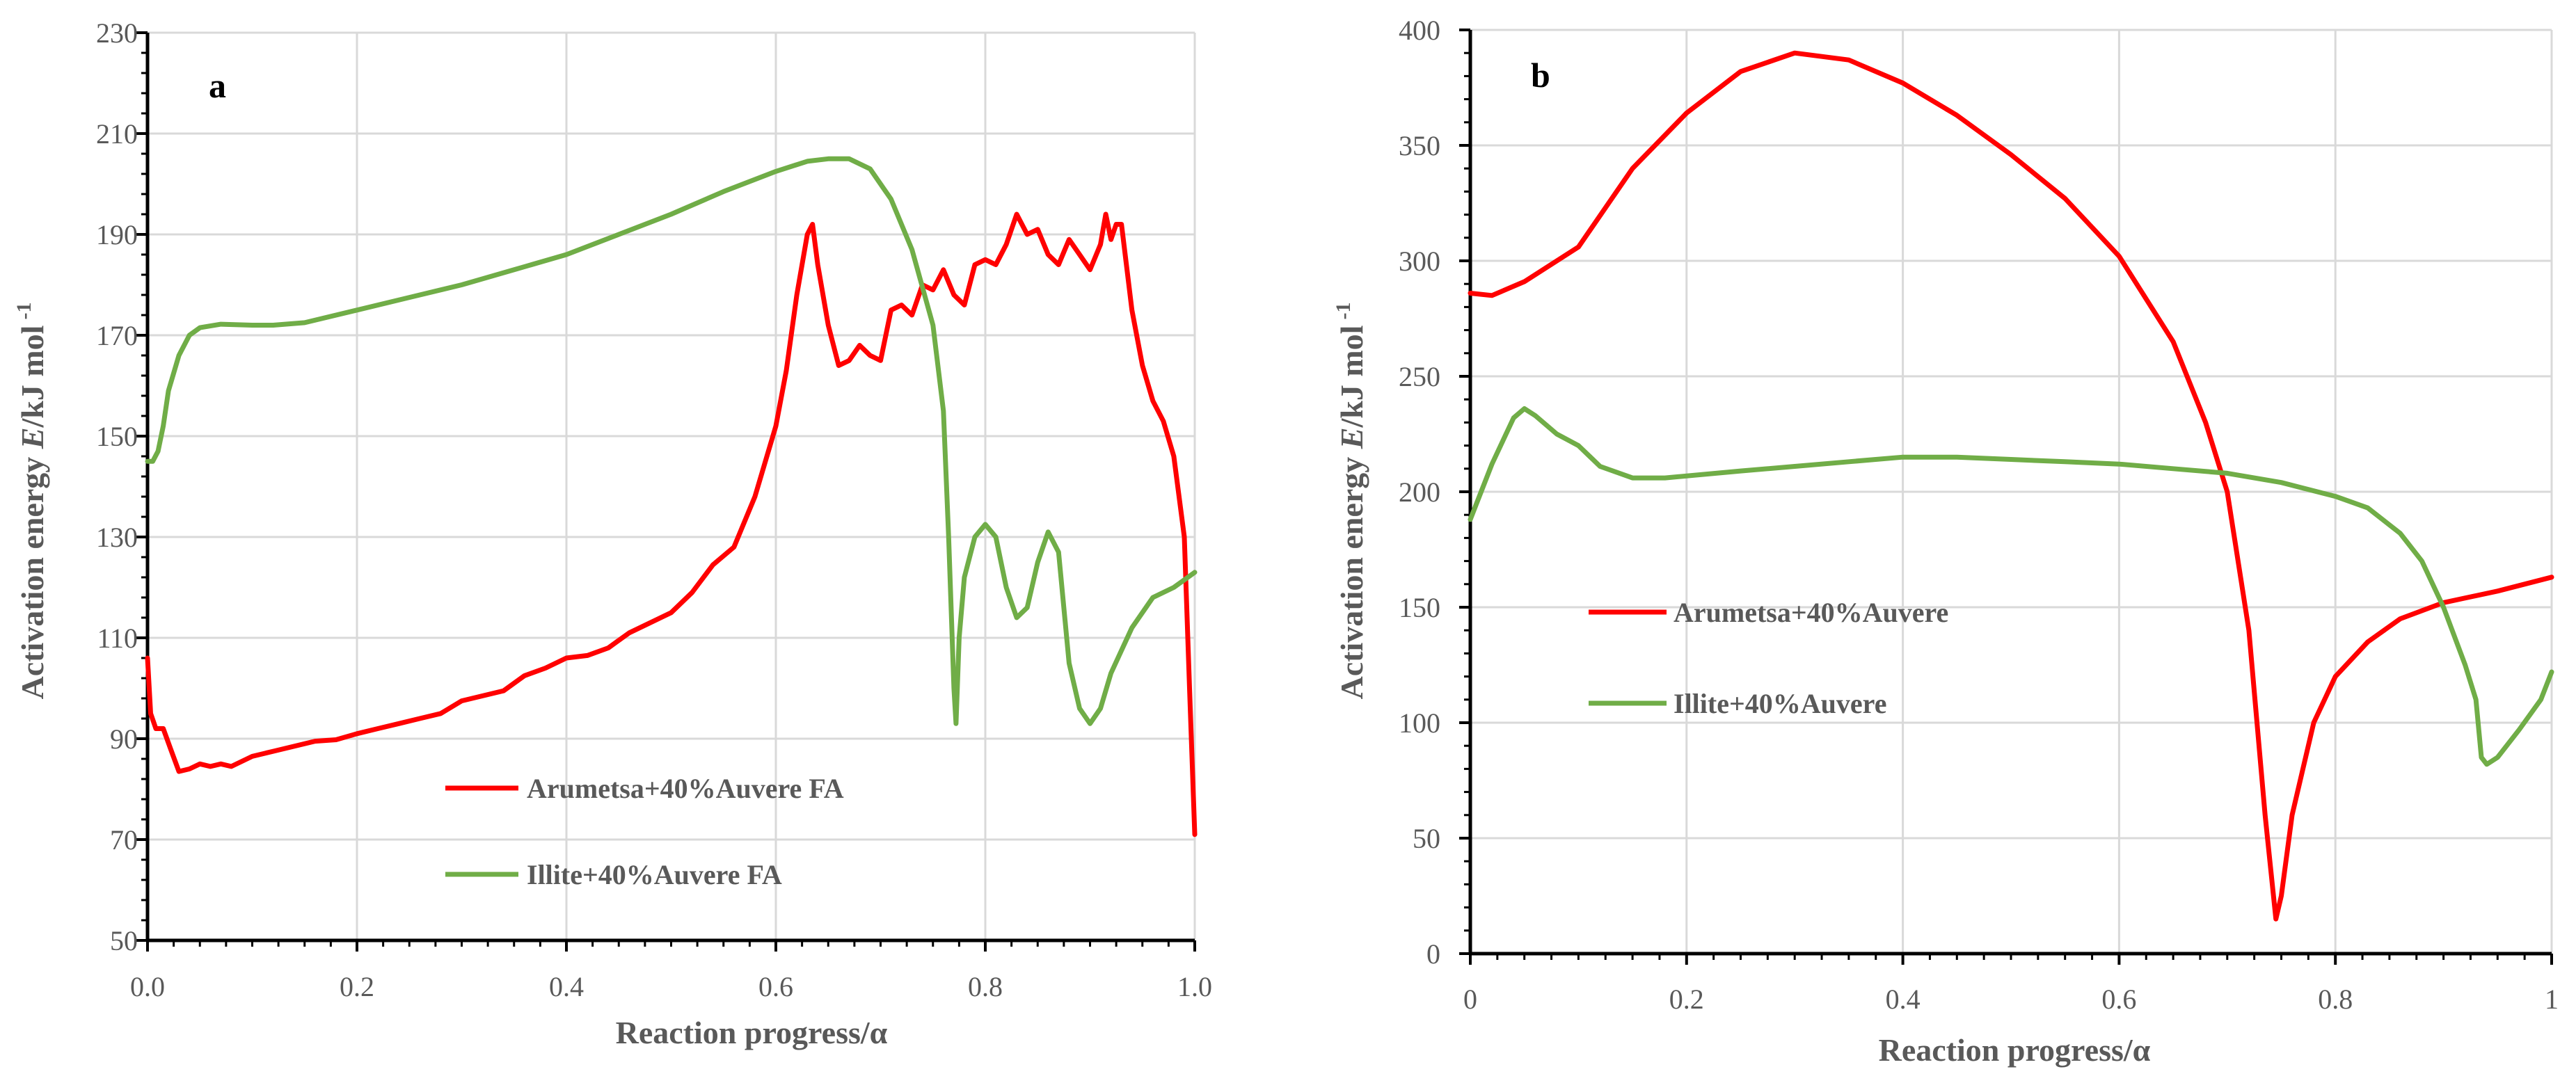 The width and height of the screenshot is (2576, 1083). What do you see at coordinates (1419, 607) in the screenshot?
I see `y-tick-label-b: 150` at bounding box center [1419, 607].